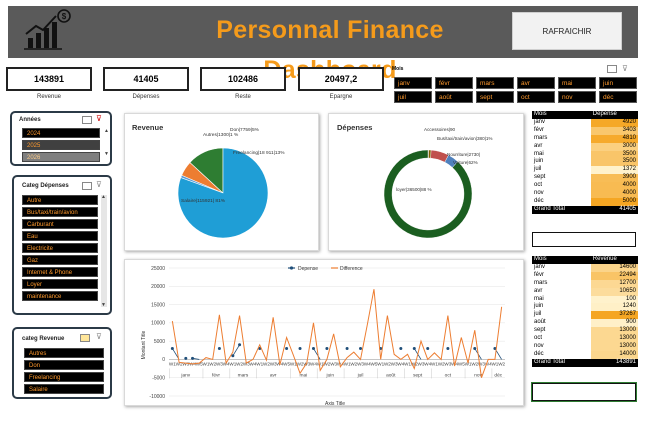 The height and width of the screenshot is (424, 650). Describe the element at coordinates (495, 97) in the screenshot. I see `mois-item: sept` at that location.